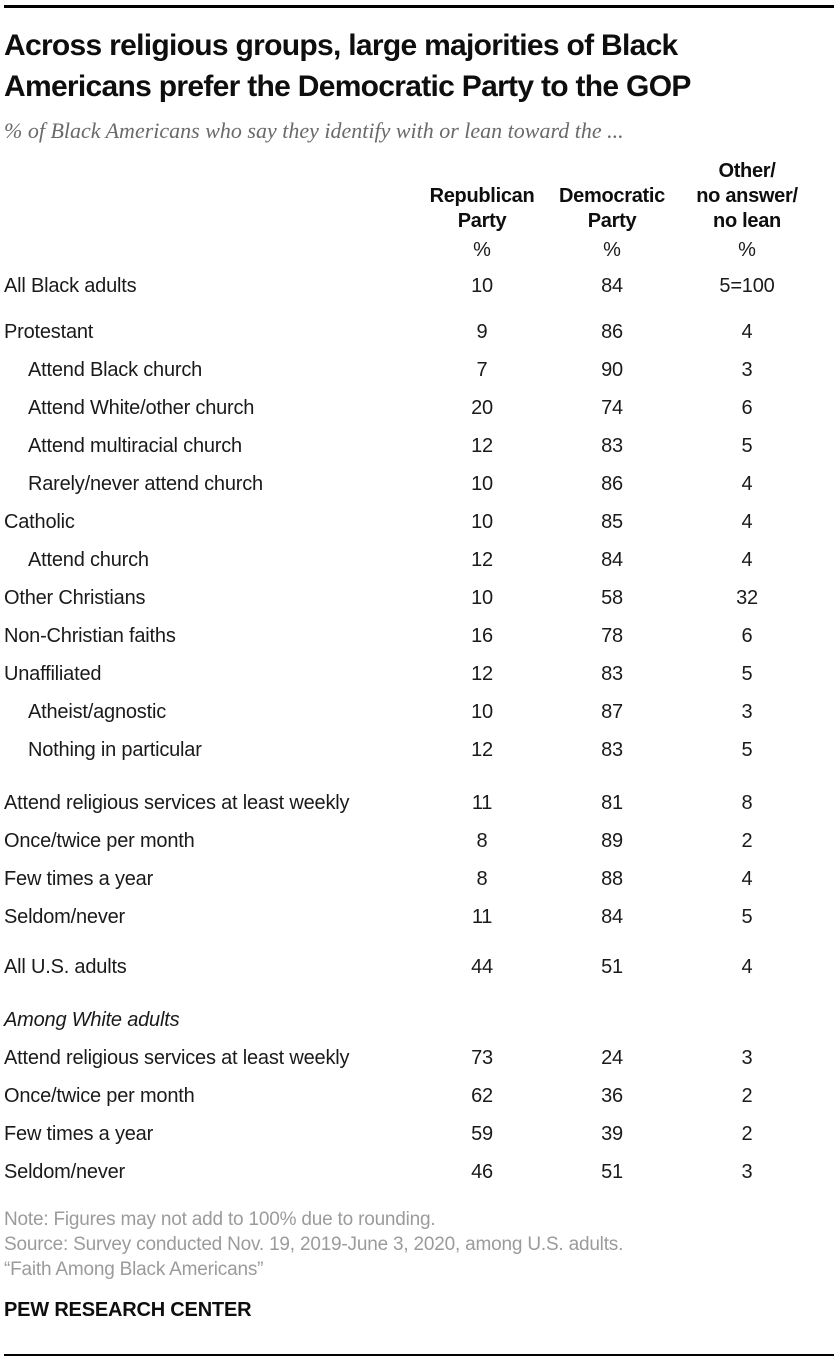  Describe the element at coordinates (422, 522) in the screenshot. I see `table-row: Catholic 10 85 4` at that location.